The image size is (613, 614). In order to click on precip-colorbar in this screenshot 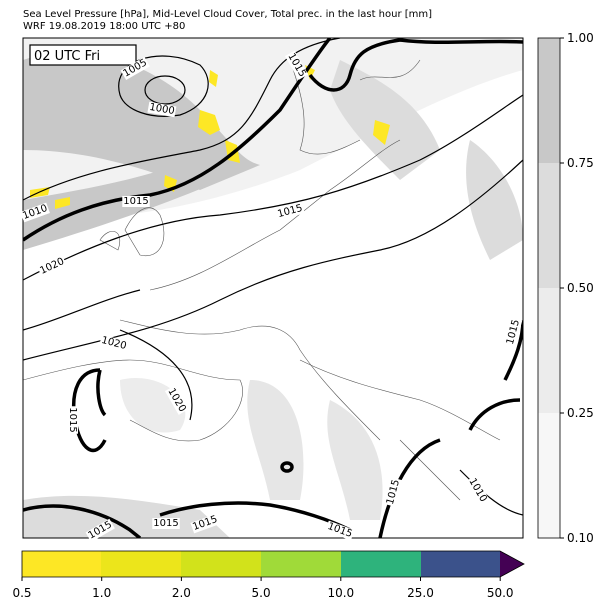, I will do `click(273, 564)`.